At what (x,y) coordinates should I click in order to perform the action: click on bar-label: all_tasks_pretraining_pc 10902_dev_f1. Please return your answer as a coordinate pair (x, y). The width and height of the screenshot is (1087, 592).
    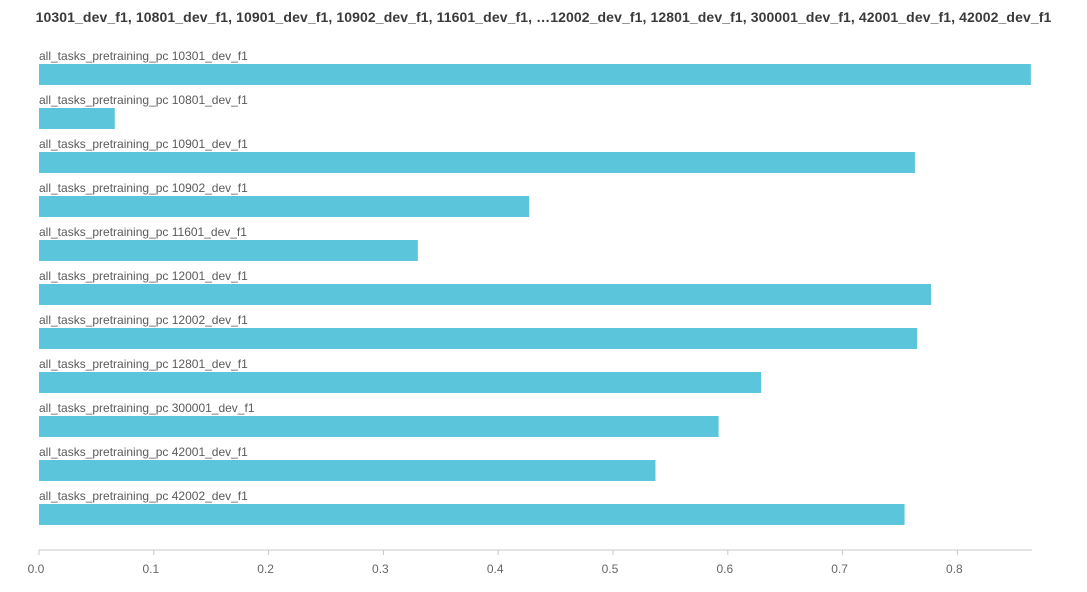
    Looking at the image, I should click on (143, 188).